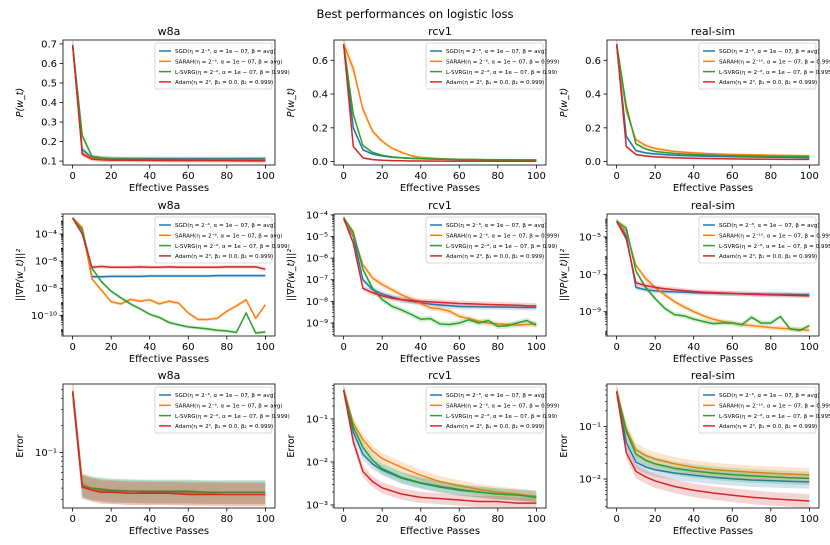  I want to click on legend-entry-l-svrg: L-SVRG(η = 2⁻⁶, α = 1e − 07, β = 0.999), so click(232, 246).